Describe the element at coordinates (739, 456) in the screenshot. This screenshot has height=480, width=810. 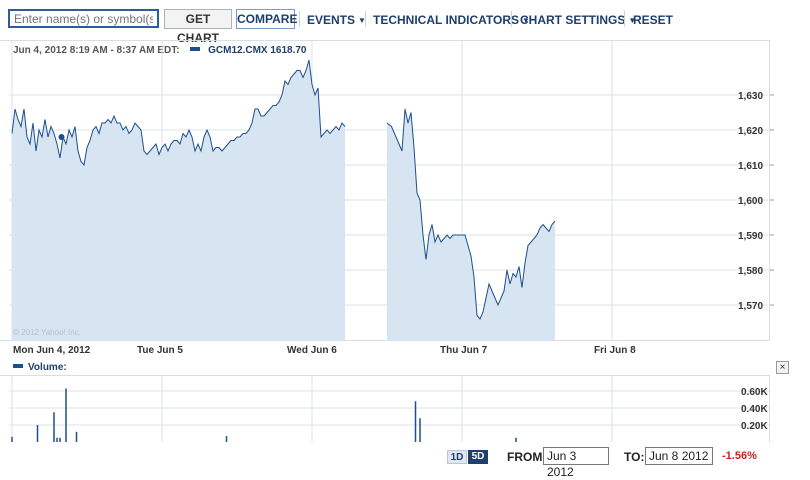
I see `percent-change: -1.56%` at that location.